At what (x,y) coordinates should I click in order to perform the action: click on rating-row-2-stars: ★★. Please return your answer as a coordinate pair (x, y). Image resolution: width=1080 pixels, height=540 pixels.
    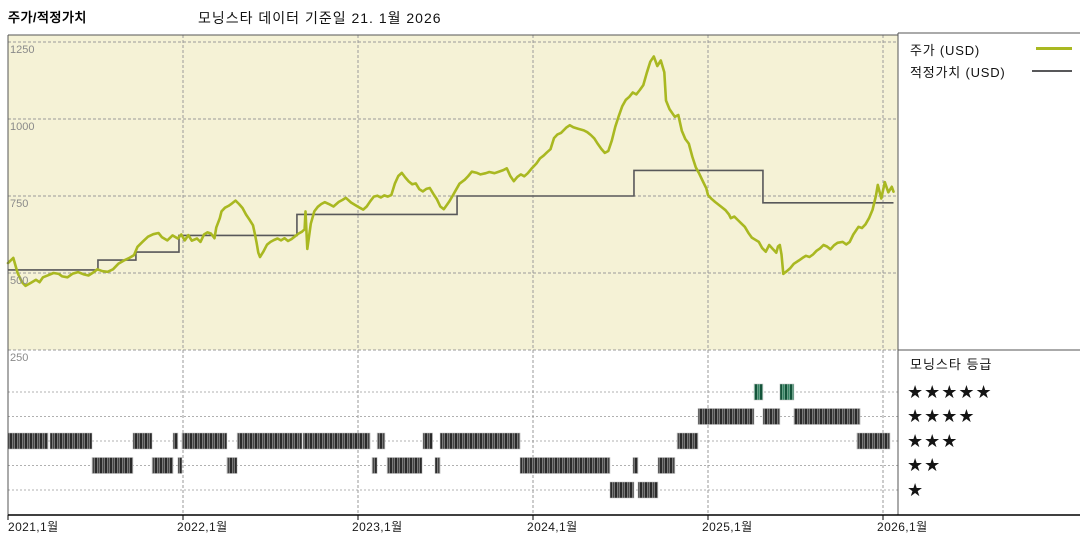
    Looking at the image, I should click on (924, 465).